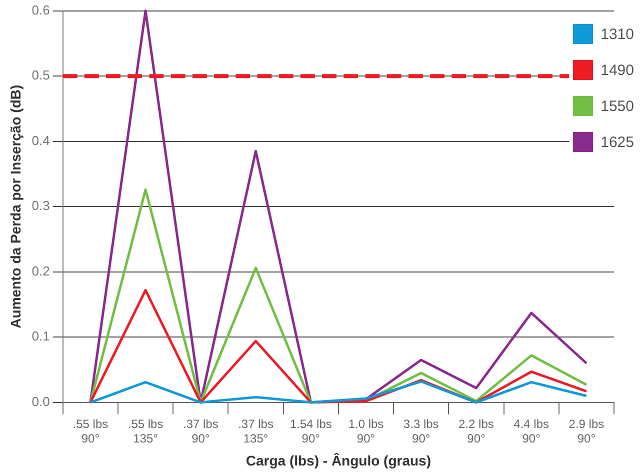  I want to click on y-tick-label: 0.4, so click(41, 140).